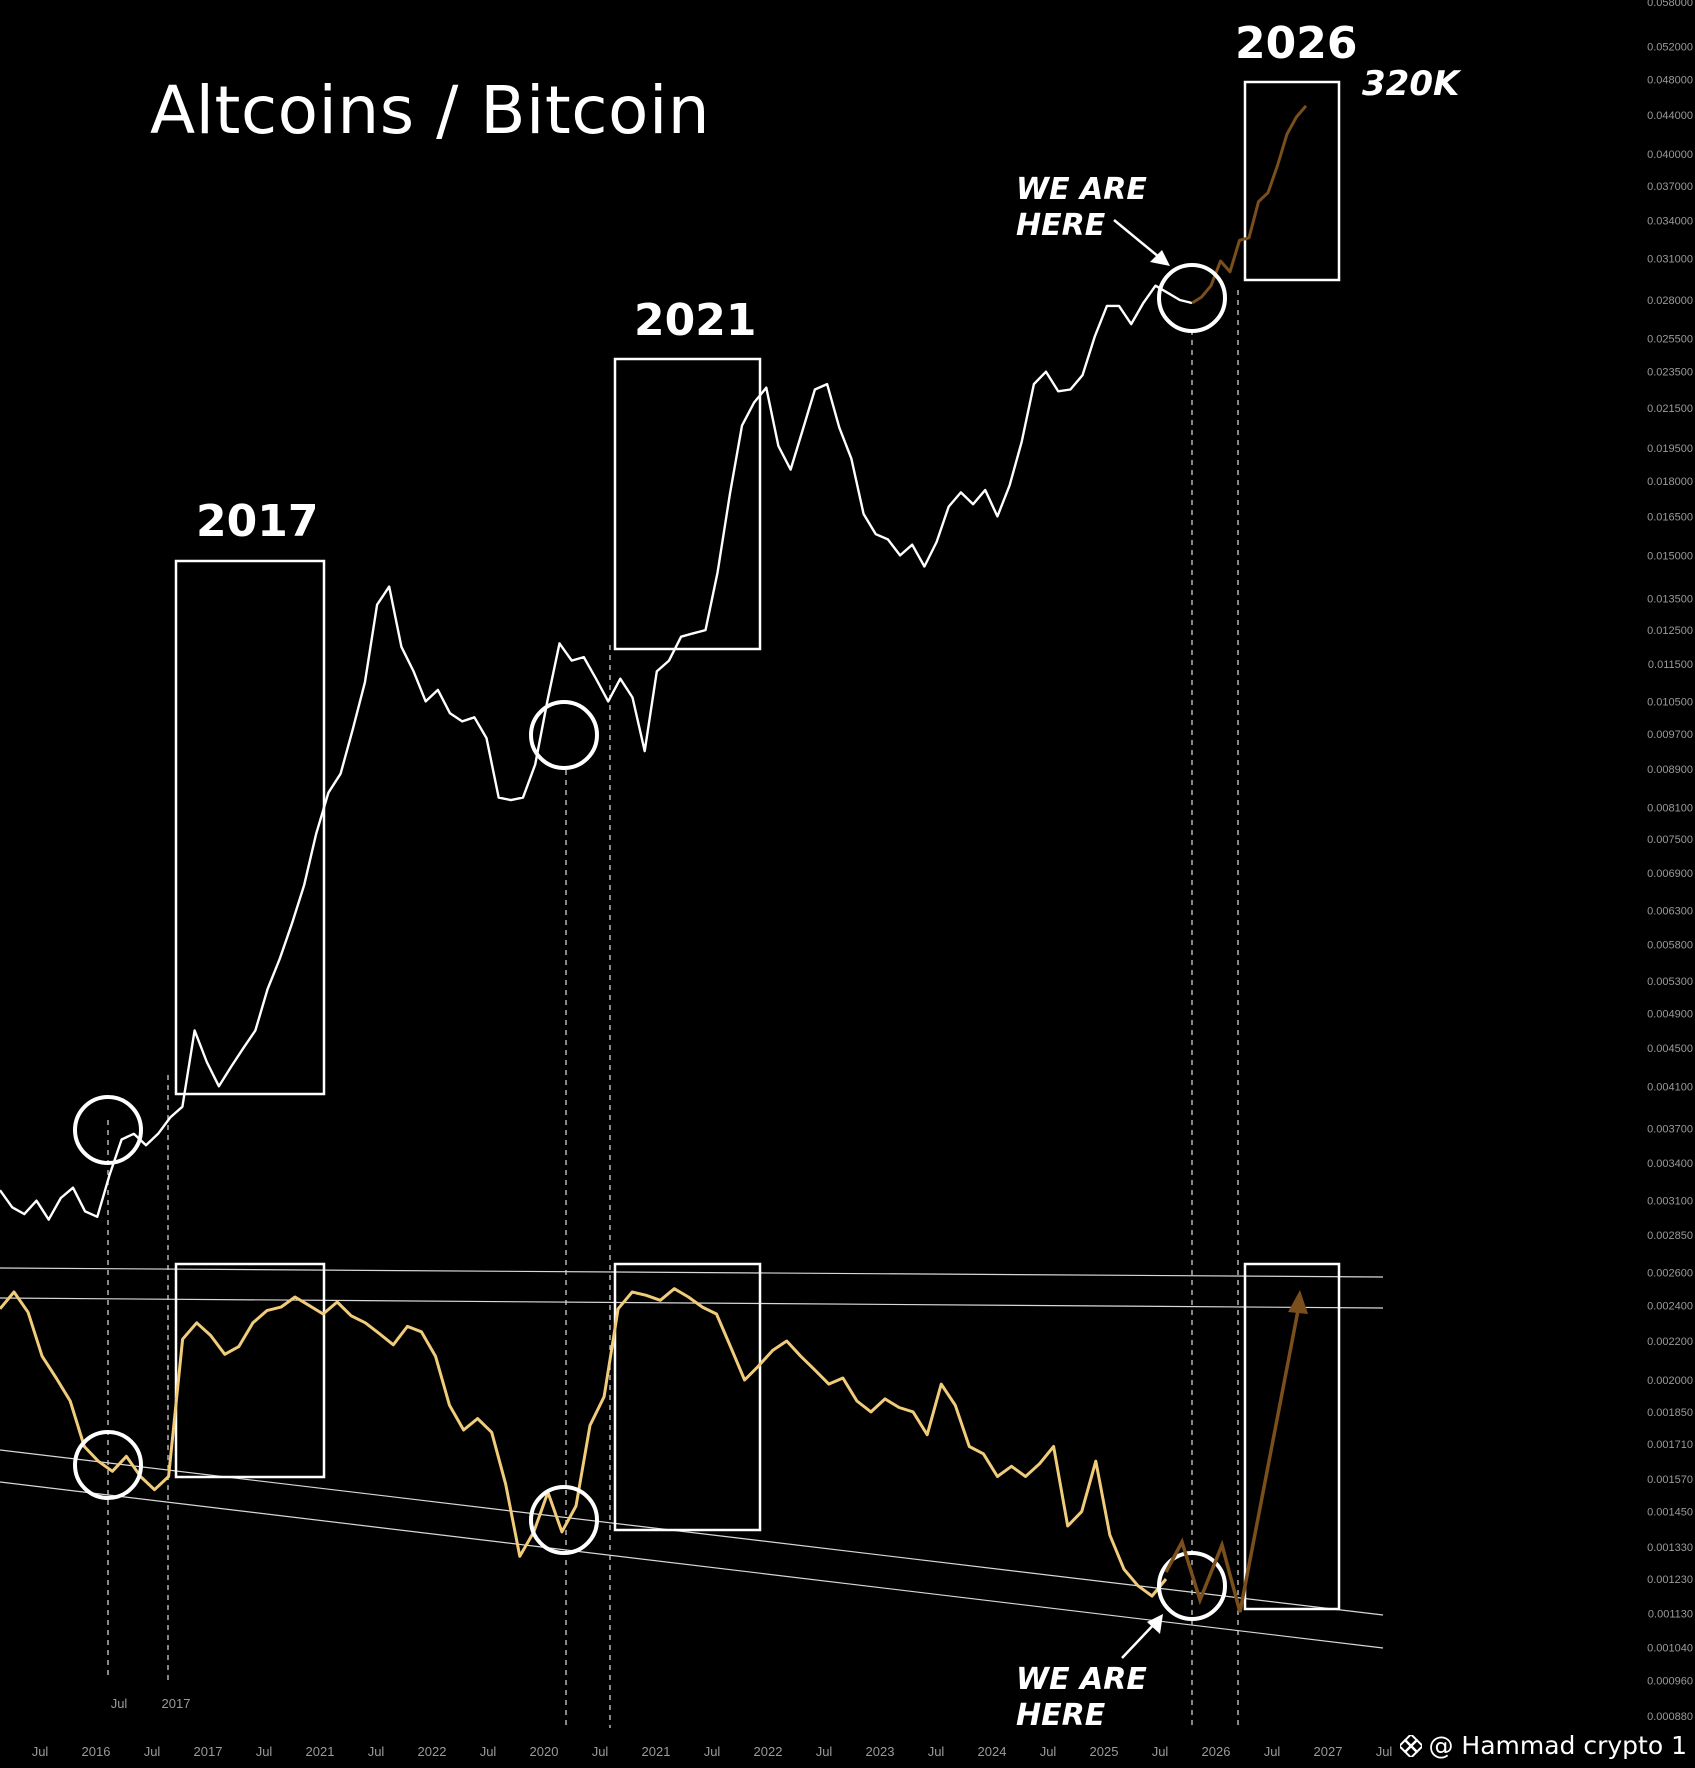 The height and width of the screenshot is (1768, 1695). I want to click on y-tick-label: 0.025500, so click(1670, 339).